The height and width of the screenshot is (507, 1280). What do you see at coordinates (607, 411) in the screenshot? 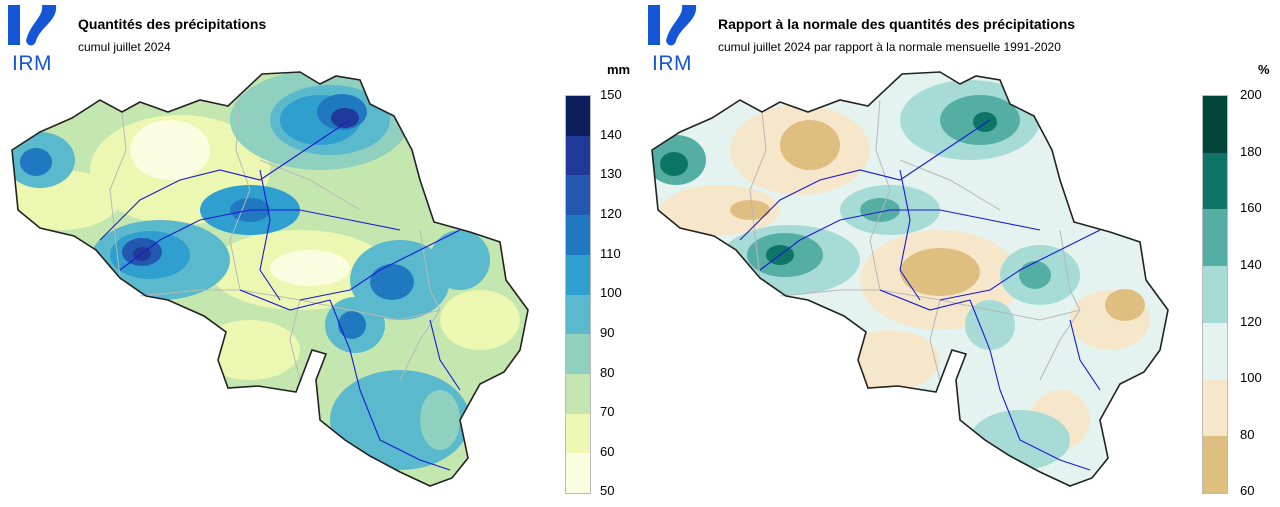
I see `legend-label: 70` at bounding box center [607, 411].